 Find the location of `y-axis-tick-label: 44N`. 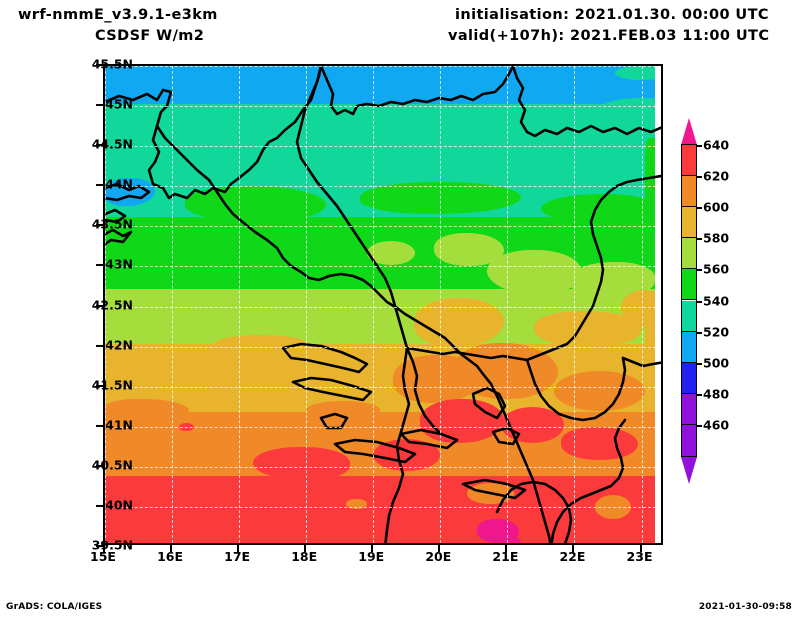

y-axis-tick-label: 44N is located at coordinates (119, 184).